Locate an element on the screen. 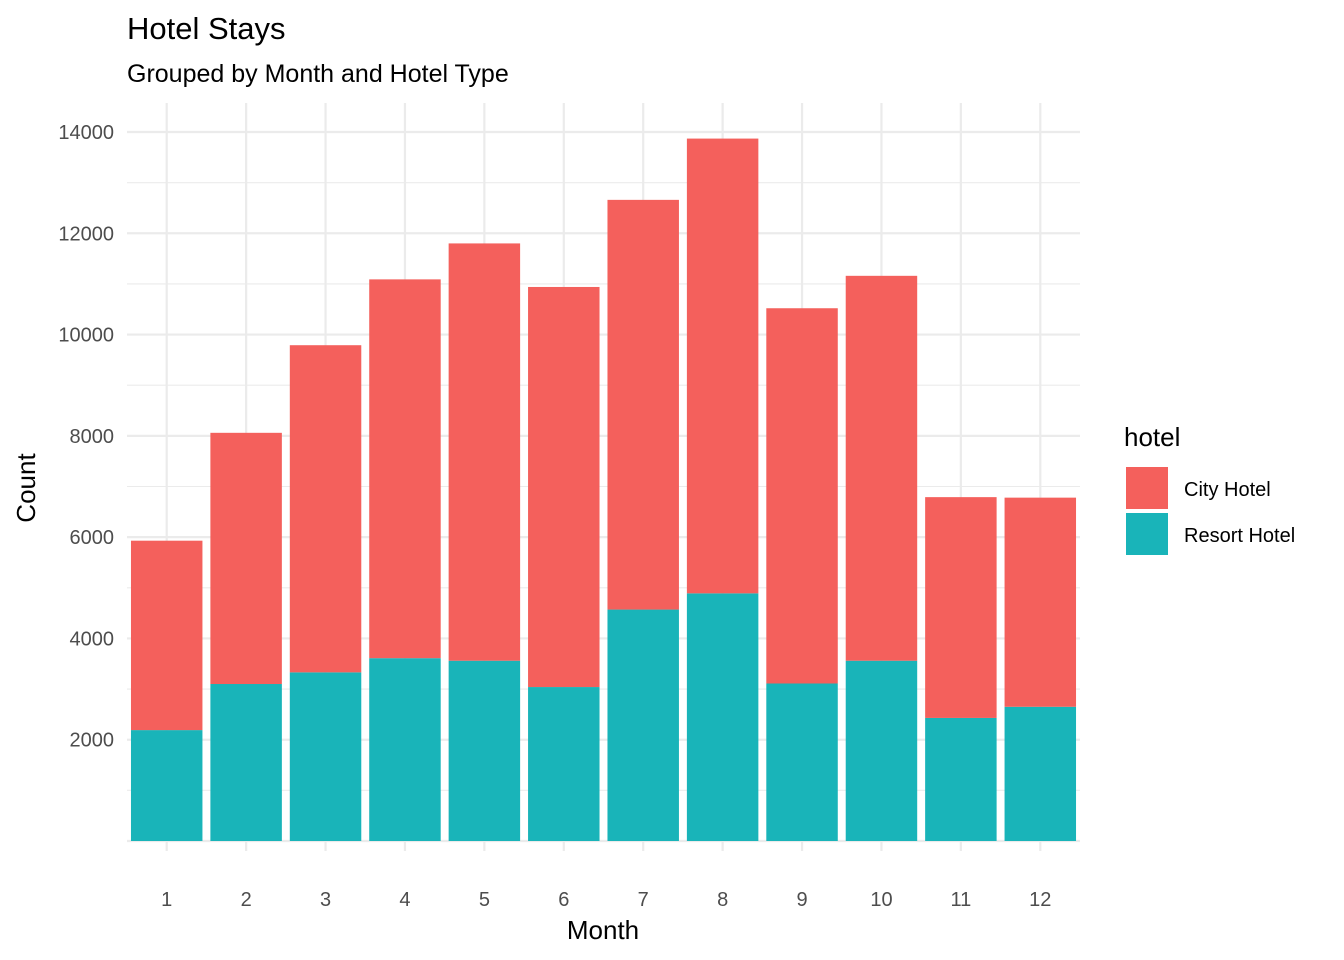  x-tick-label: 3 is located at coordinates (325, 900).